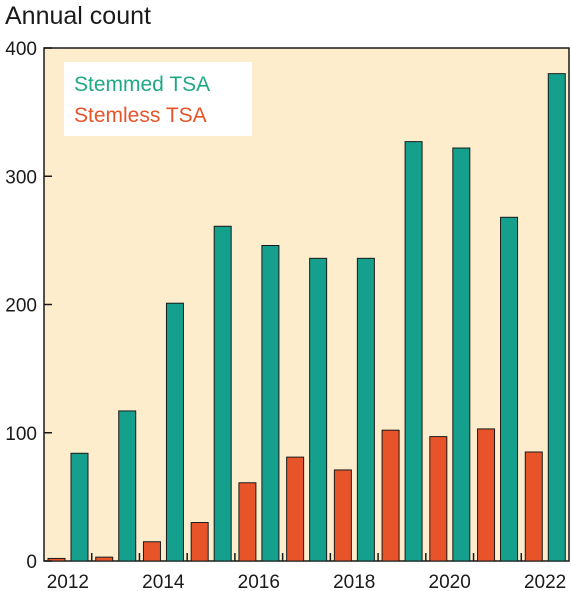 The width and height of the screenshot is (571, 591). I want to click on bar-stemmed-tsa-2017, so click(318, 409).